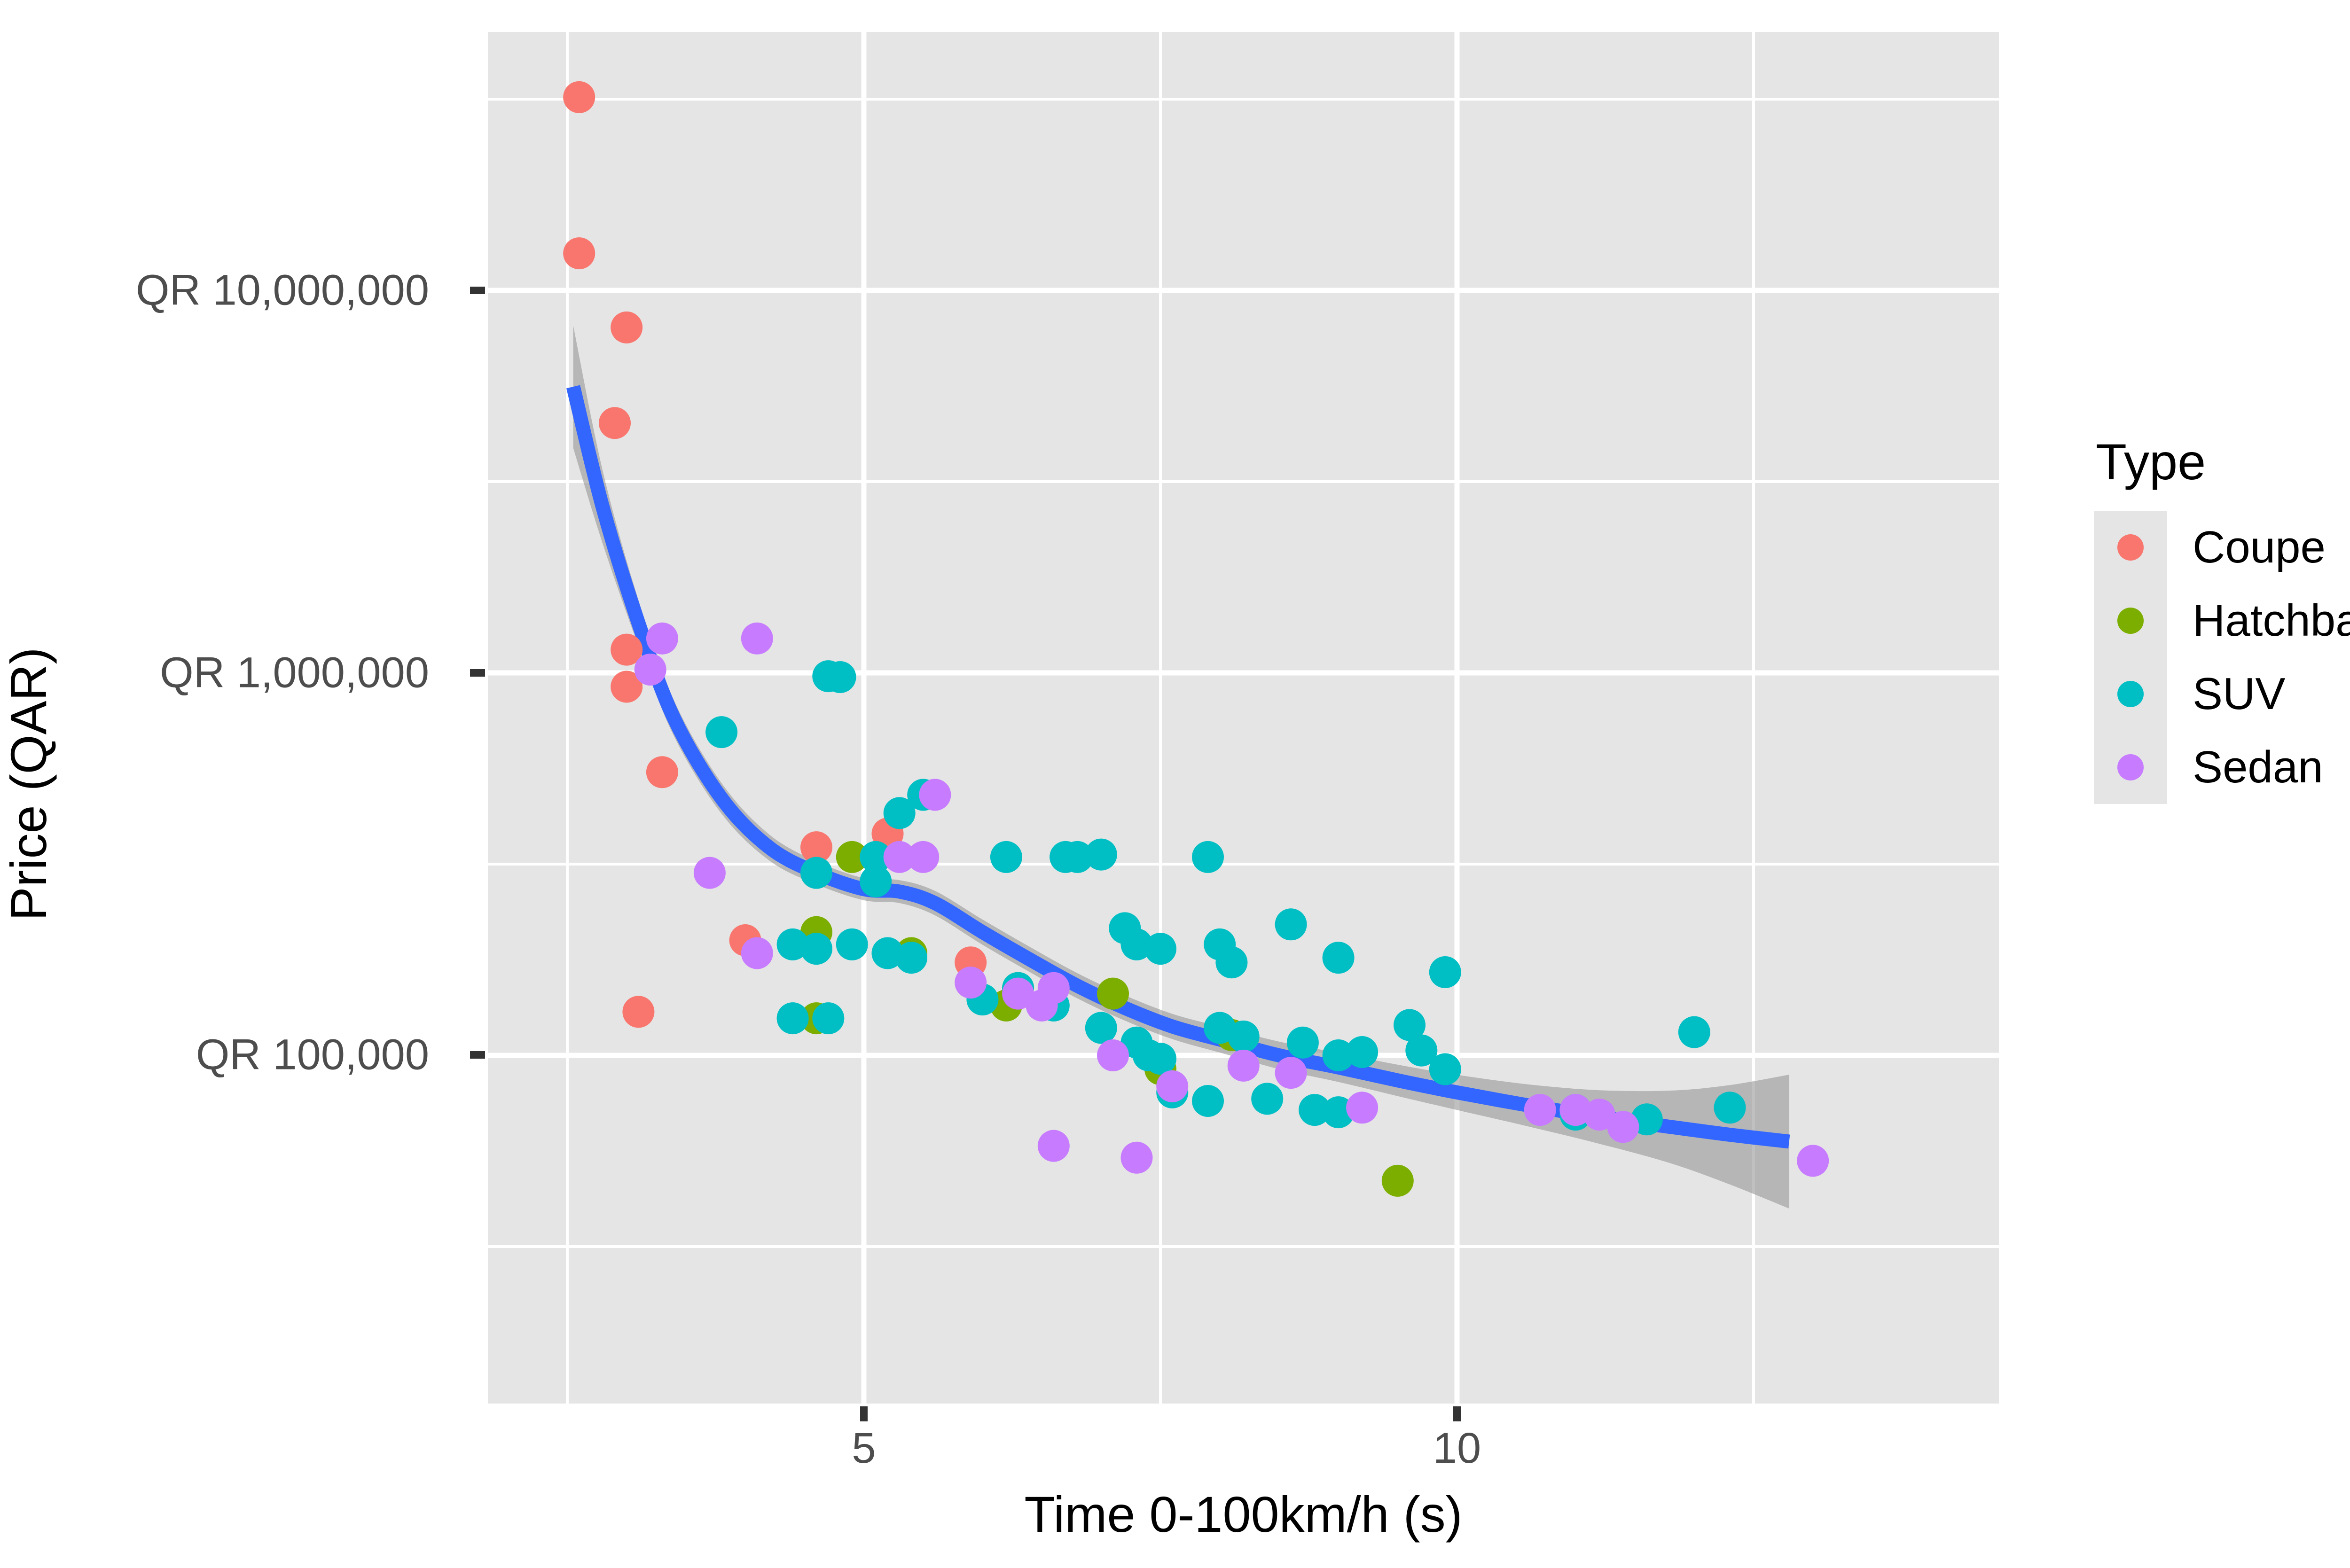 This screenshot has height=1568, width=2350. I want to click on legend-item-hatchback: Hatchback, so click(2222, 620).